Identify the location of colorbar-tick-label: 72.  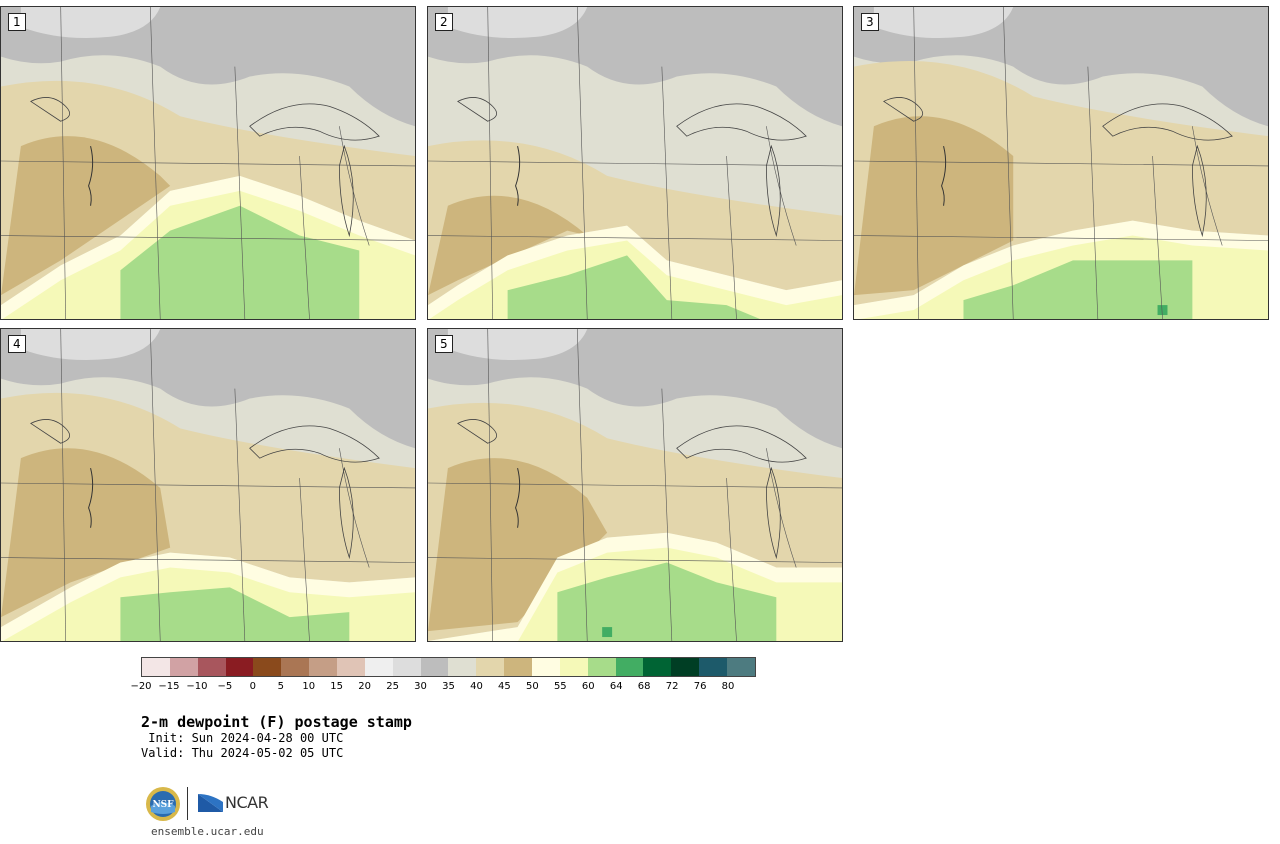
(672, 686).